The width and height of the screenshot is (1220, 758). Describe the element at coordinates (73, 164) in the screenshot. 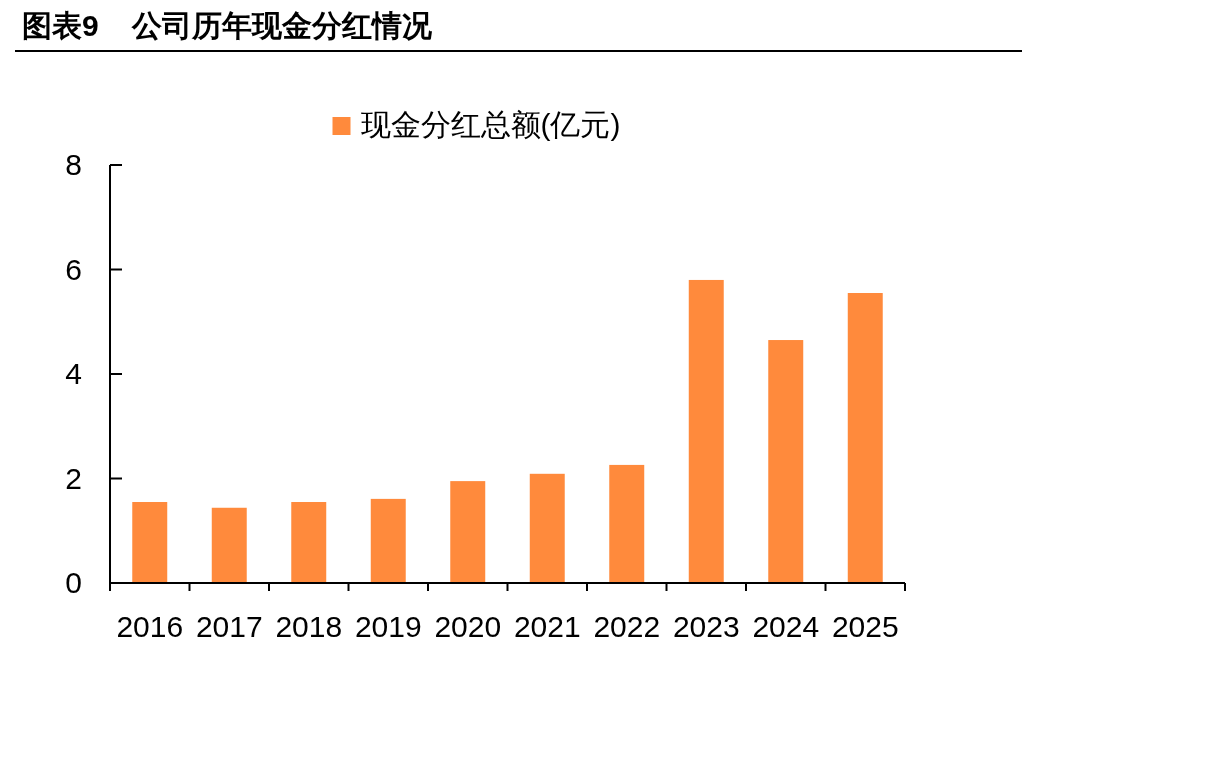

I see `y-tick-label: 8` at that location.